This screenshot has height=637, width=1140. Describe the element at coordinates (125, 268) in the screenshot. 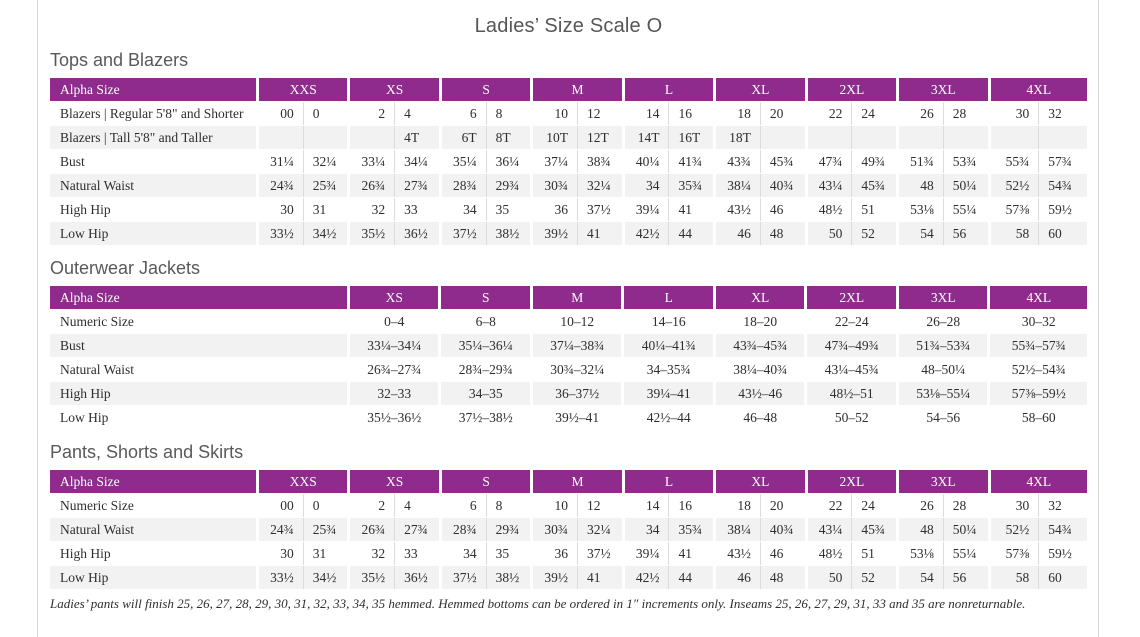

I see `section-heading-outerwear-jackets: Outerwear Jackets` at that location.